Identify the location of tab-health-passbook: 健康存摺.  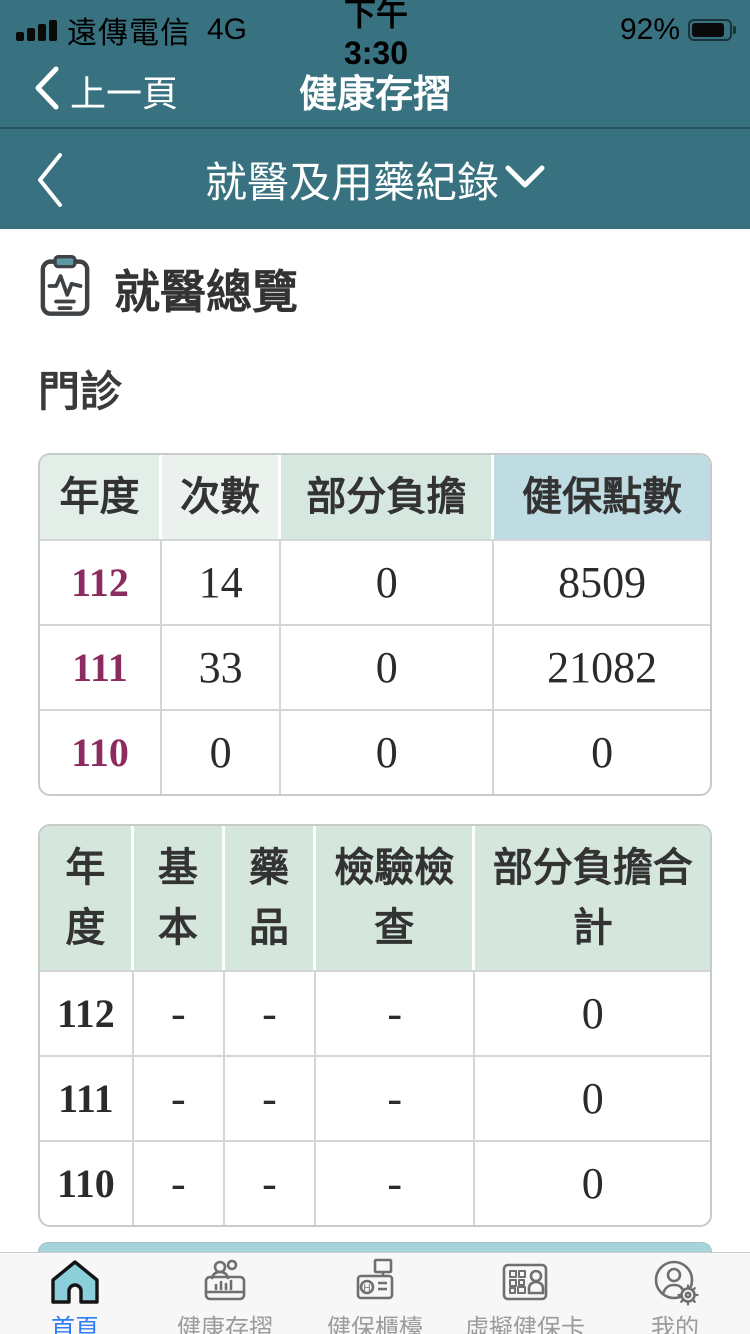
(225, 1293).